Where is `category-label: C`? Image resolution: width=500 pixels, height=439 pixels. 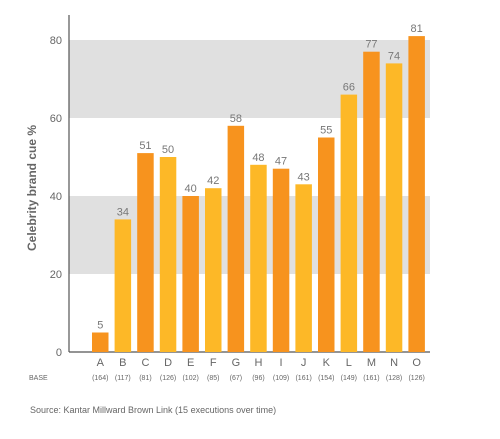
category-label: C is located at coordinates (145, 363).